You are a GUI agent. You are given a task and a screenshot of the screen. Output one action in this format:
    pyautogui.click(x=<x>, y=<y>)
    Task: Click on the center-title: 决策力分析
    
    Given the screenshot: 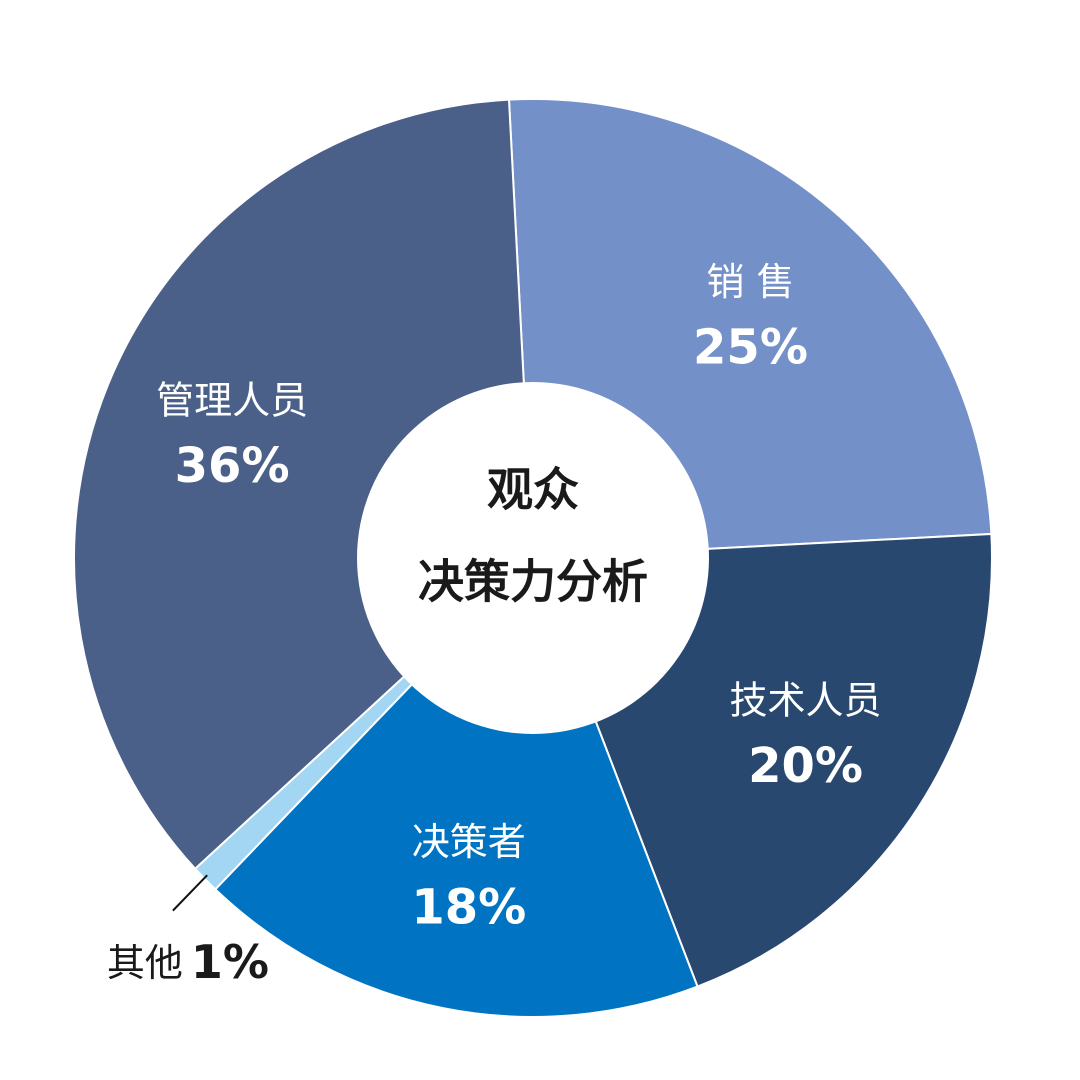 What is the action you would take?
    pyautogui.click(x=533, y=582)
    